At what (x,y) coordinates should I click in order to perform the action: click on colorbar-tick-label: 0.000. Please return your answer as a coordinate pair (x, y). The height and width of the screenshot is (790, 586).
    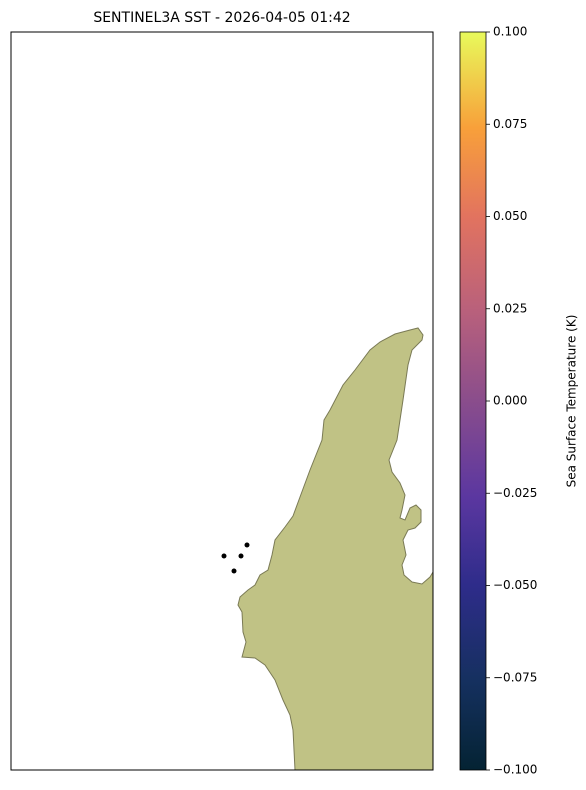
    Looking at the image, I should click on (510, 401).